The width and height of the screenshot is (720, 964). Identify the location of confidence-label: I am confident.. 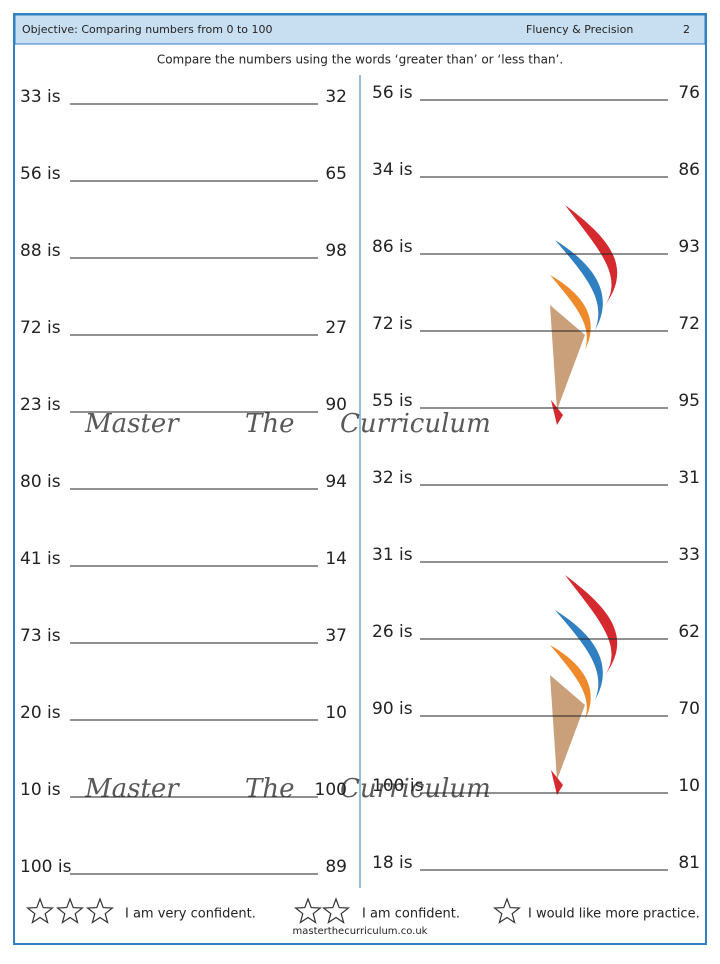
(411, 914).